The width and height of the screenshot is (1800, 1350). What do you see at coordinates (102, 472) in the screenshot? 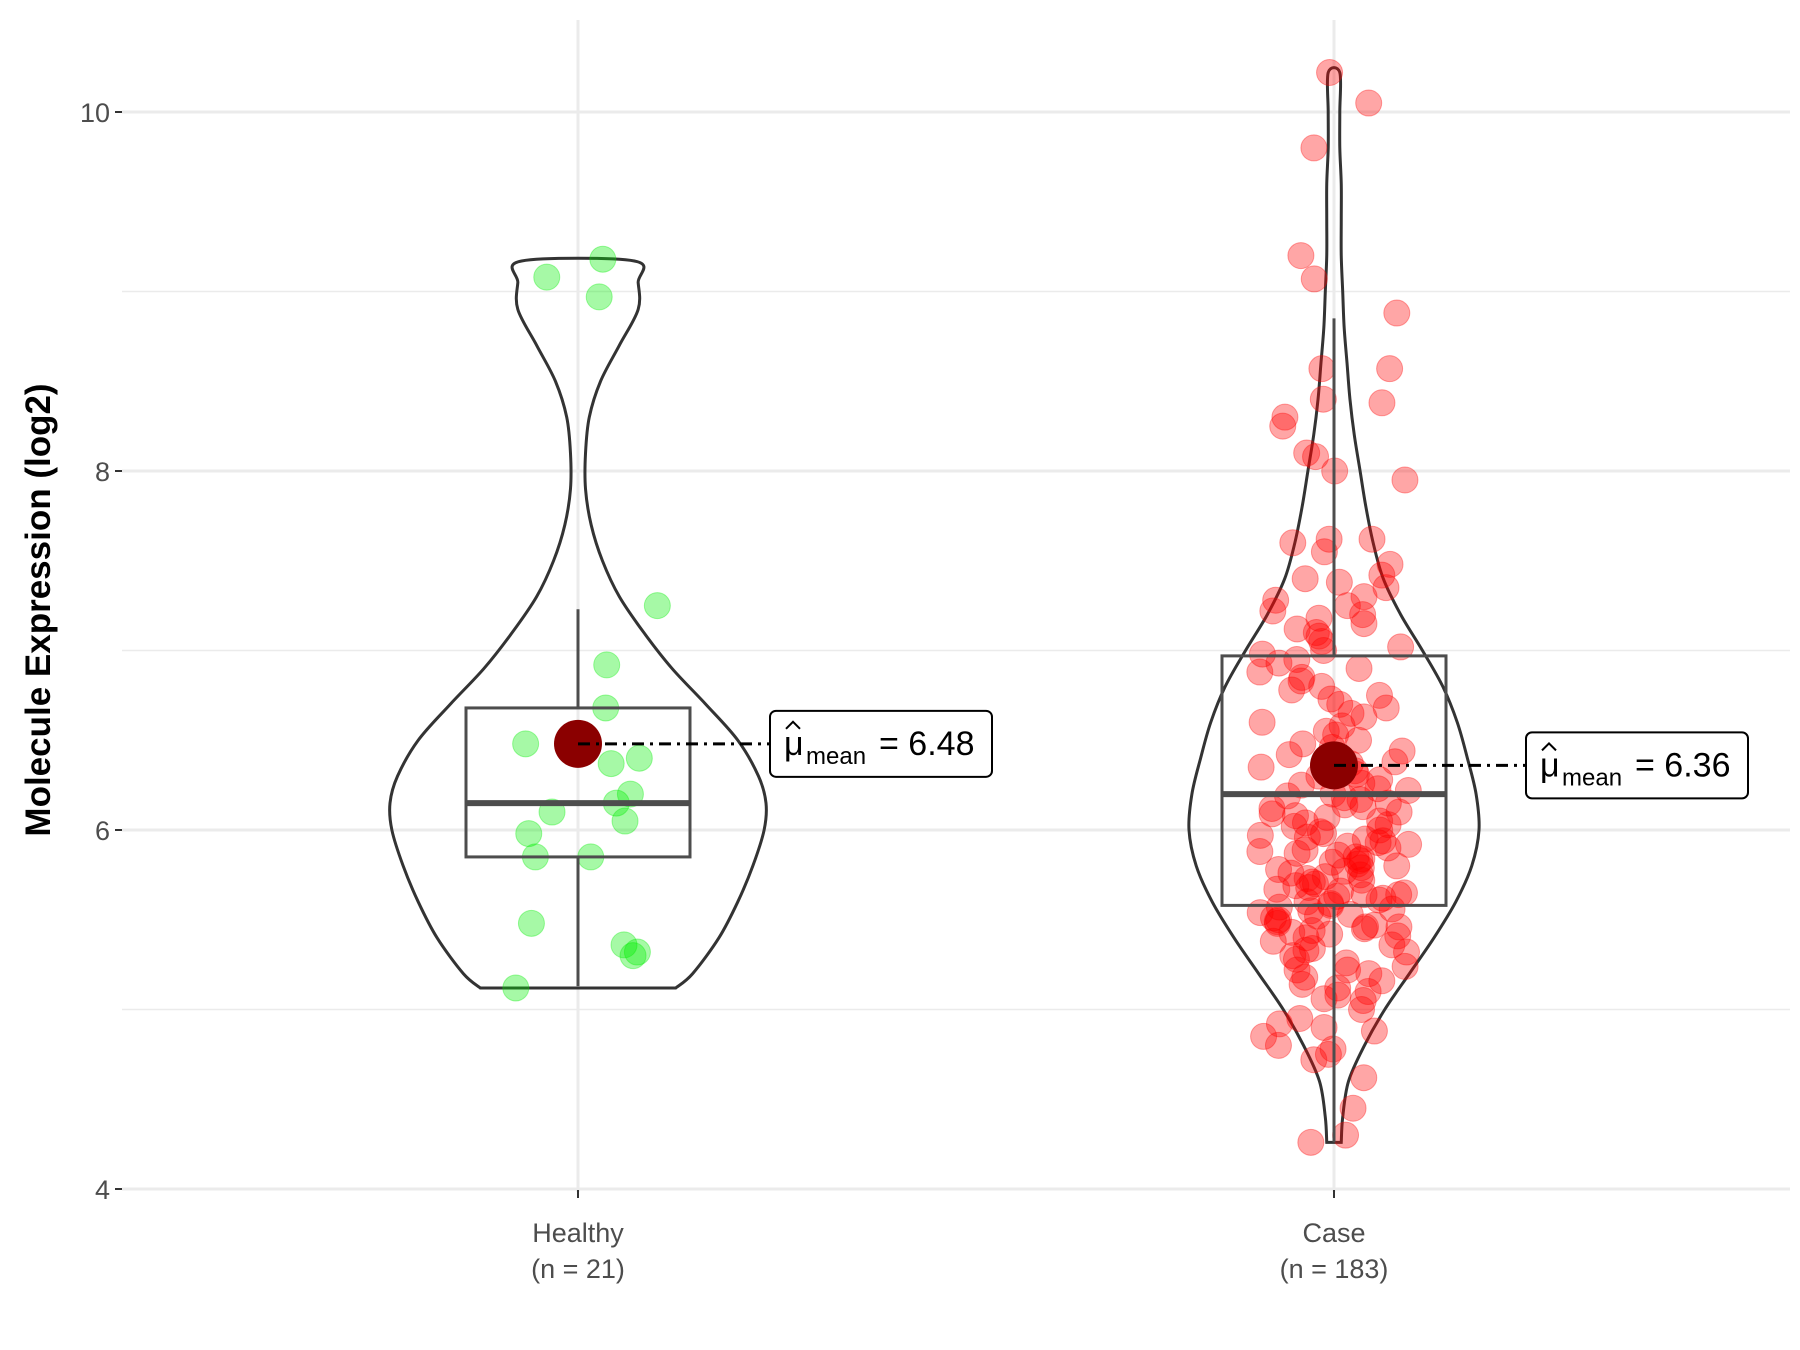
I see `y-tick-label: 8` at bounding box center [102, 472].